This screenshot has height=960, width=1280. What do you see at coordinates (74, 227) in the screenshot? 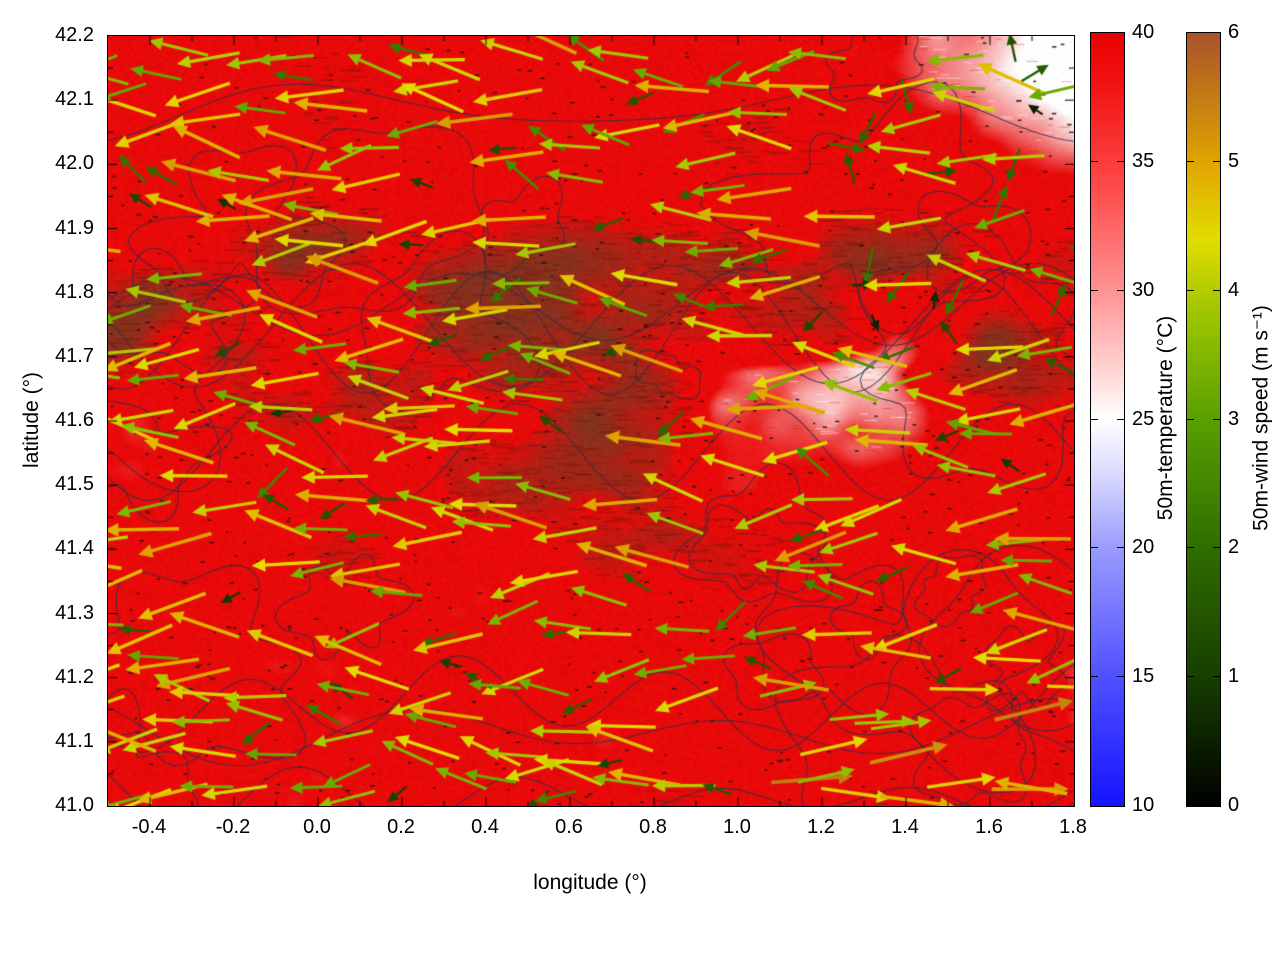
I see `y-tick-label: 41.9` at bounding box center [74, 227].